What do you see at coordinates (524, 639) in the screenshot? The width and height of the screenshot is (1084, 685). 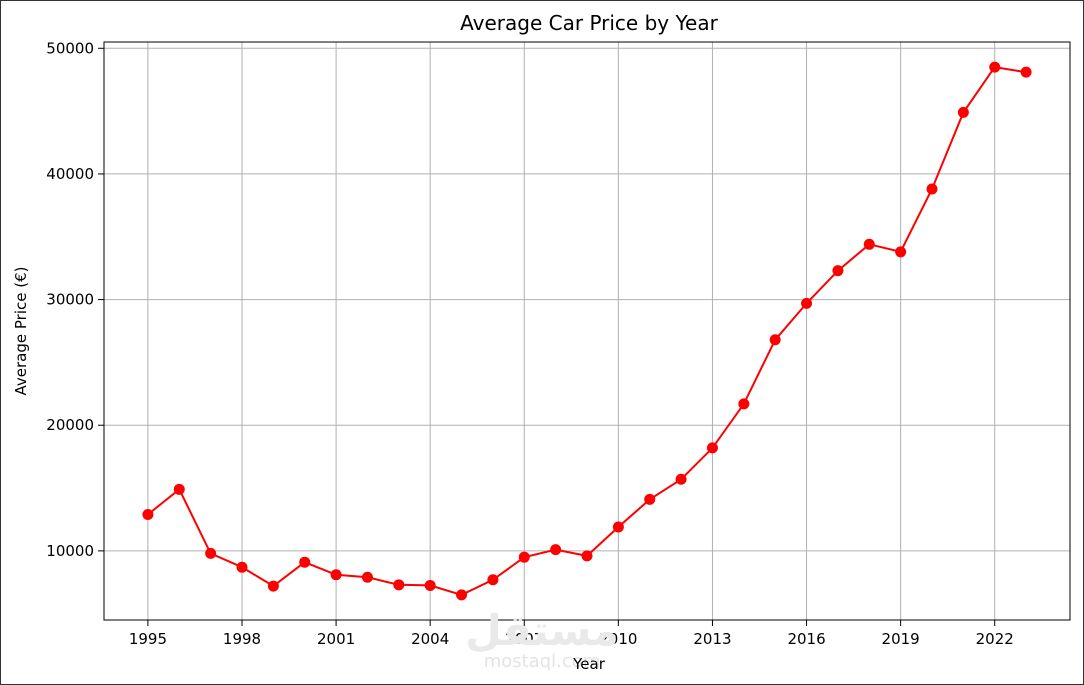 I see `x-tick-label: 2007` at bounding box center [524, 639].